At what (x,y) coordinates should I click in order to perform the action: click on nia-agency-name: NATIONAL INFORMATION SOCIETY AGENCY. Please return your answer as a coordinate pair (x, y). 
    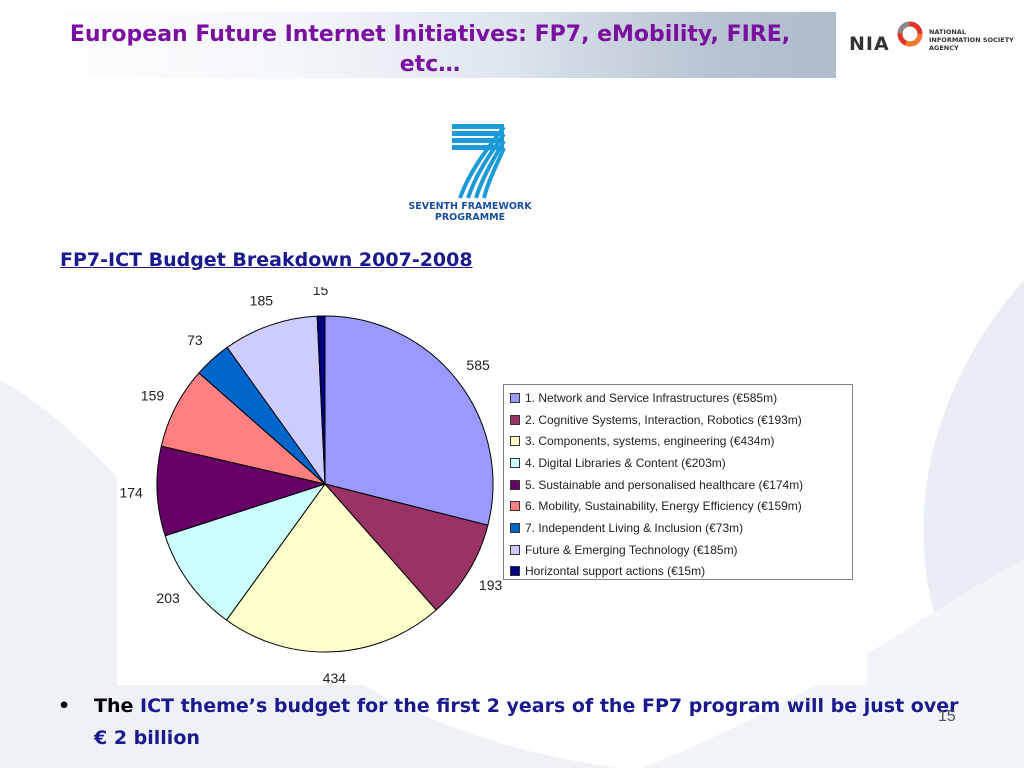
    Looking at the image, I should click on (974, 40).